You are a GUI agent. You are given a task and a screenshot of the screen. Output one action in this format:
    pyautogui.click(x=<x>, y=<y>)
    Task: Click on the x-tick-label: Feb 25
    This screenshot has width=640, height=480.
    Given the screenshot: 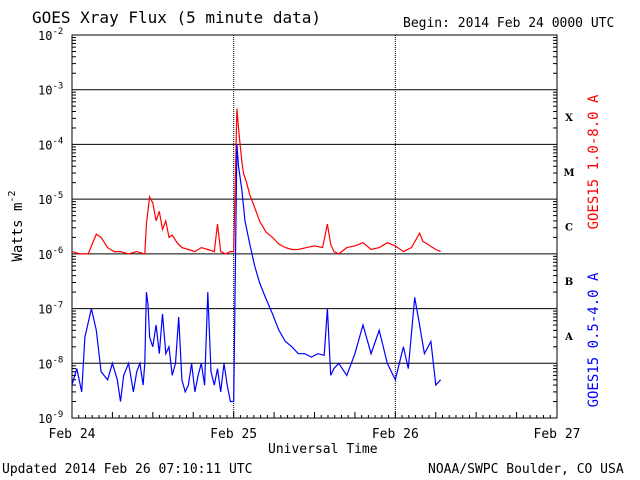 What is the action you would take?
    pyautogui.click(x=233, y=434)
    